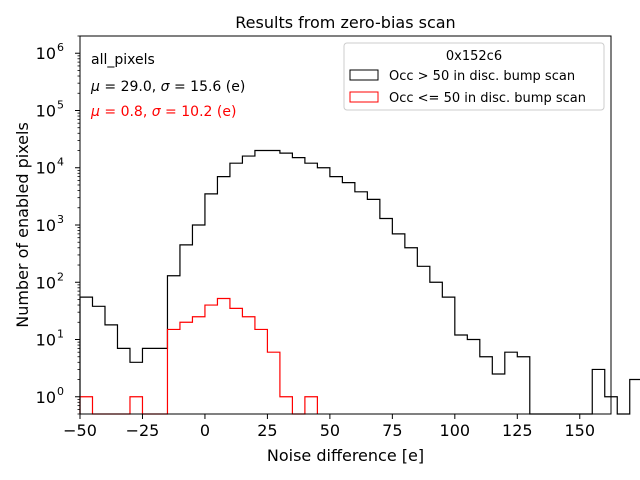  Describe the element at coordinates (482, 76) in the screenshot. I see `legend-label-black: Occ > 50 in disc. bump scan` at that location.